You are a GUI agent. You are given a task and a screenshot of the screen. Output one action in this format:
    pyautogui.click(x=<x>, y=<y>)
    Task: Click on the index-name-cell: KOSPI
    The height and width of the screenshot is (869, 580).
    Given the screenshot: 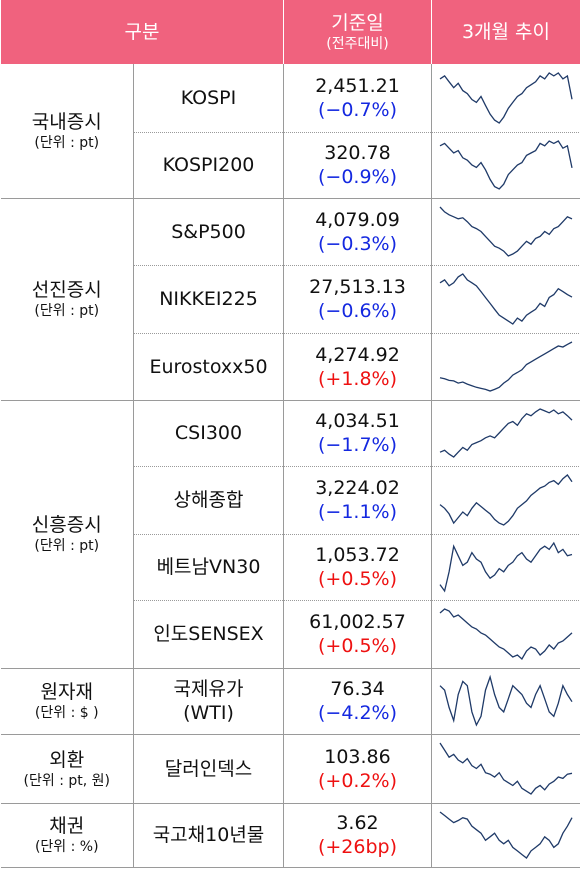 What is the action you would take?
    pyautogui.click(x=208, y=98)
    